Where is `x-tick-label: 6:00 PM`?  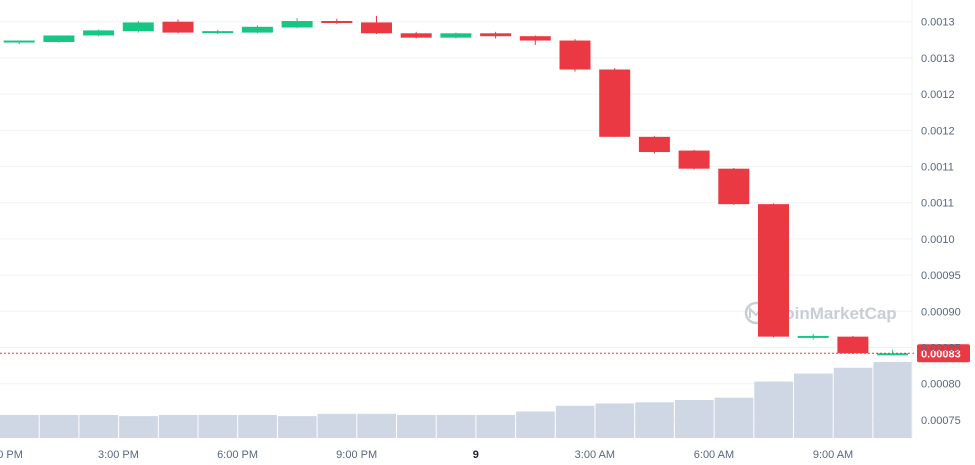
x-tick-label: 6:00 PM is located at coordinates (237, 455).